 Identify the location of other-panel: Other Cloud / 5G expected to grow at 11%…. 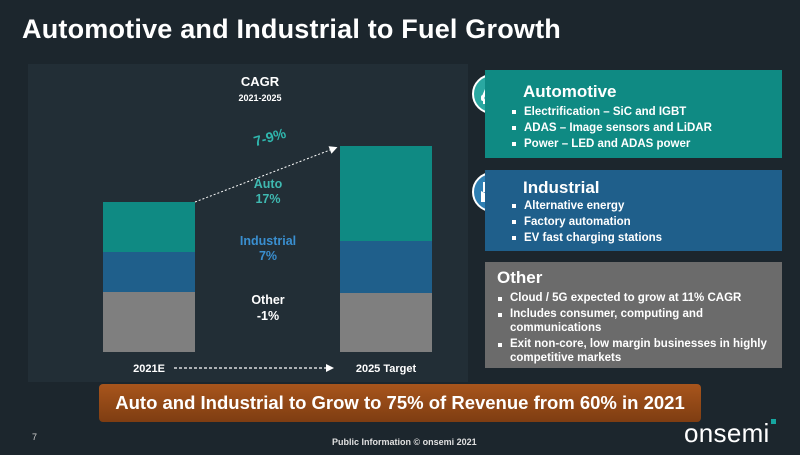
(633, 315).